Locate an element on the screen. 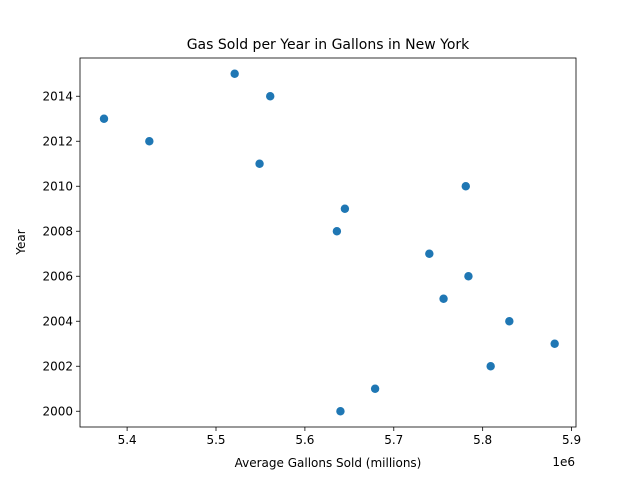 The height and width of the screenshot is (480, 640). x-tick-label: 5.4 is located at coordinates (127, 440).